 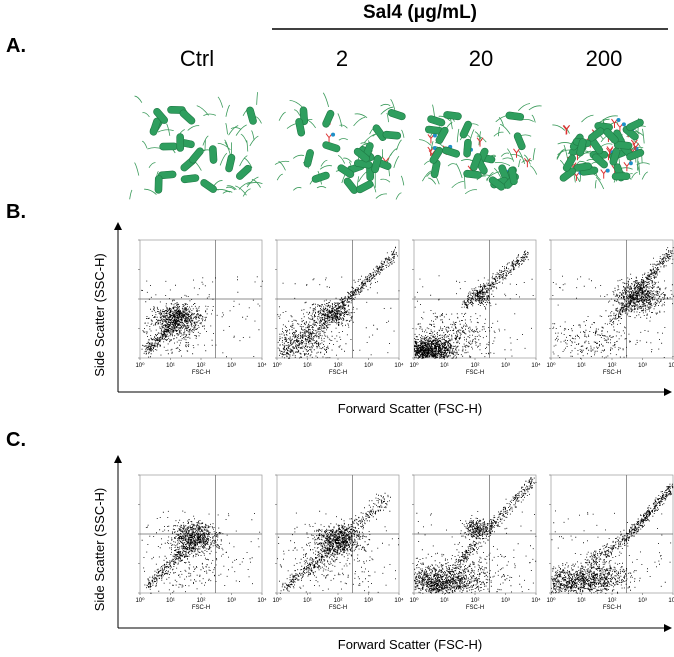 I want to click on bacteria-illustrations, so click(x=390, y=145).